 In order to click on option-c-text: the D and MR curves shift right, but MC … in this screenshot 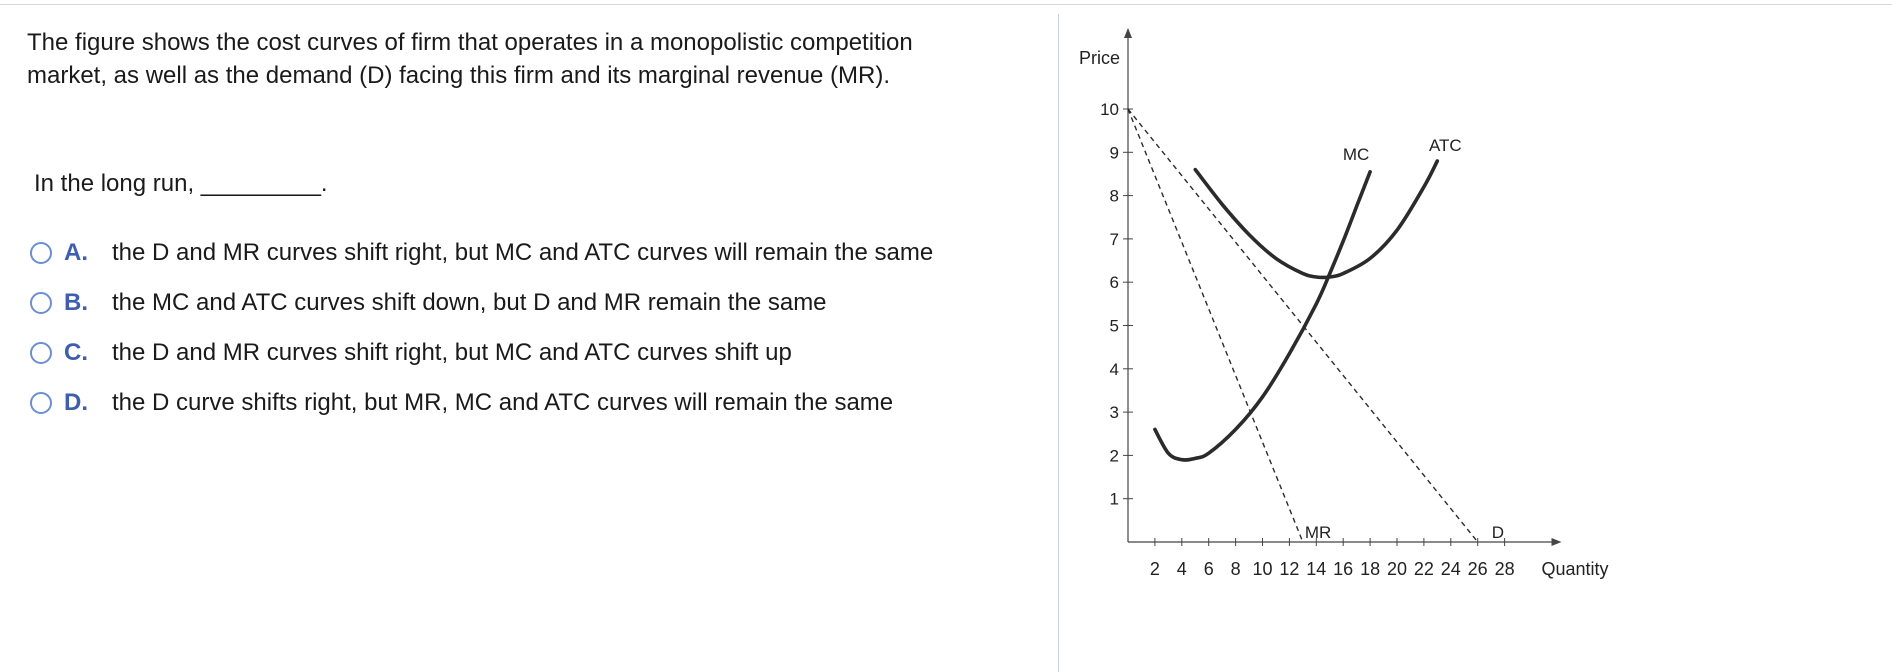, I will do `click(452, 352)`.